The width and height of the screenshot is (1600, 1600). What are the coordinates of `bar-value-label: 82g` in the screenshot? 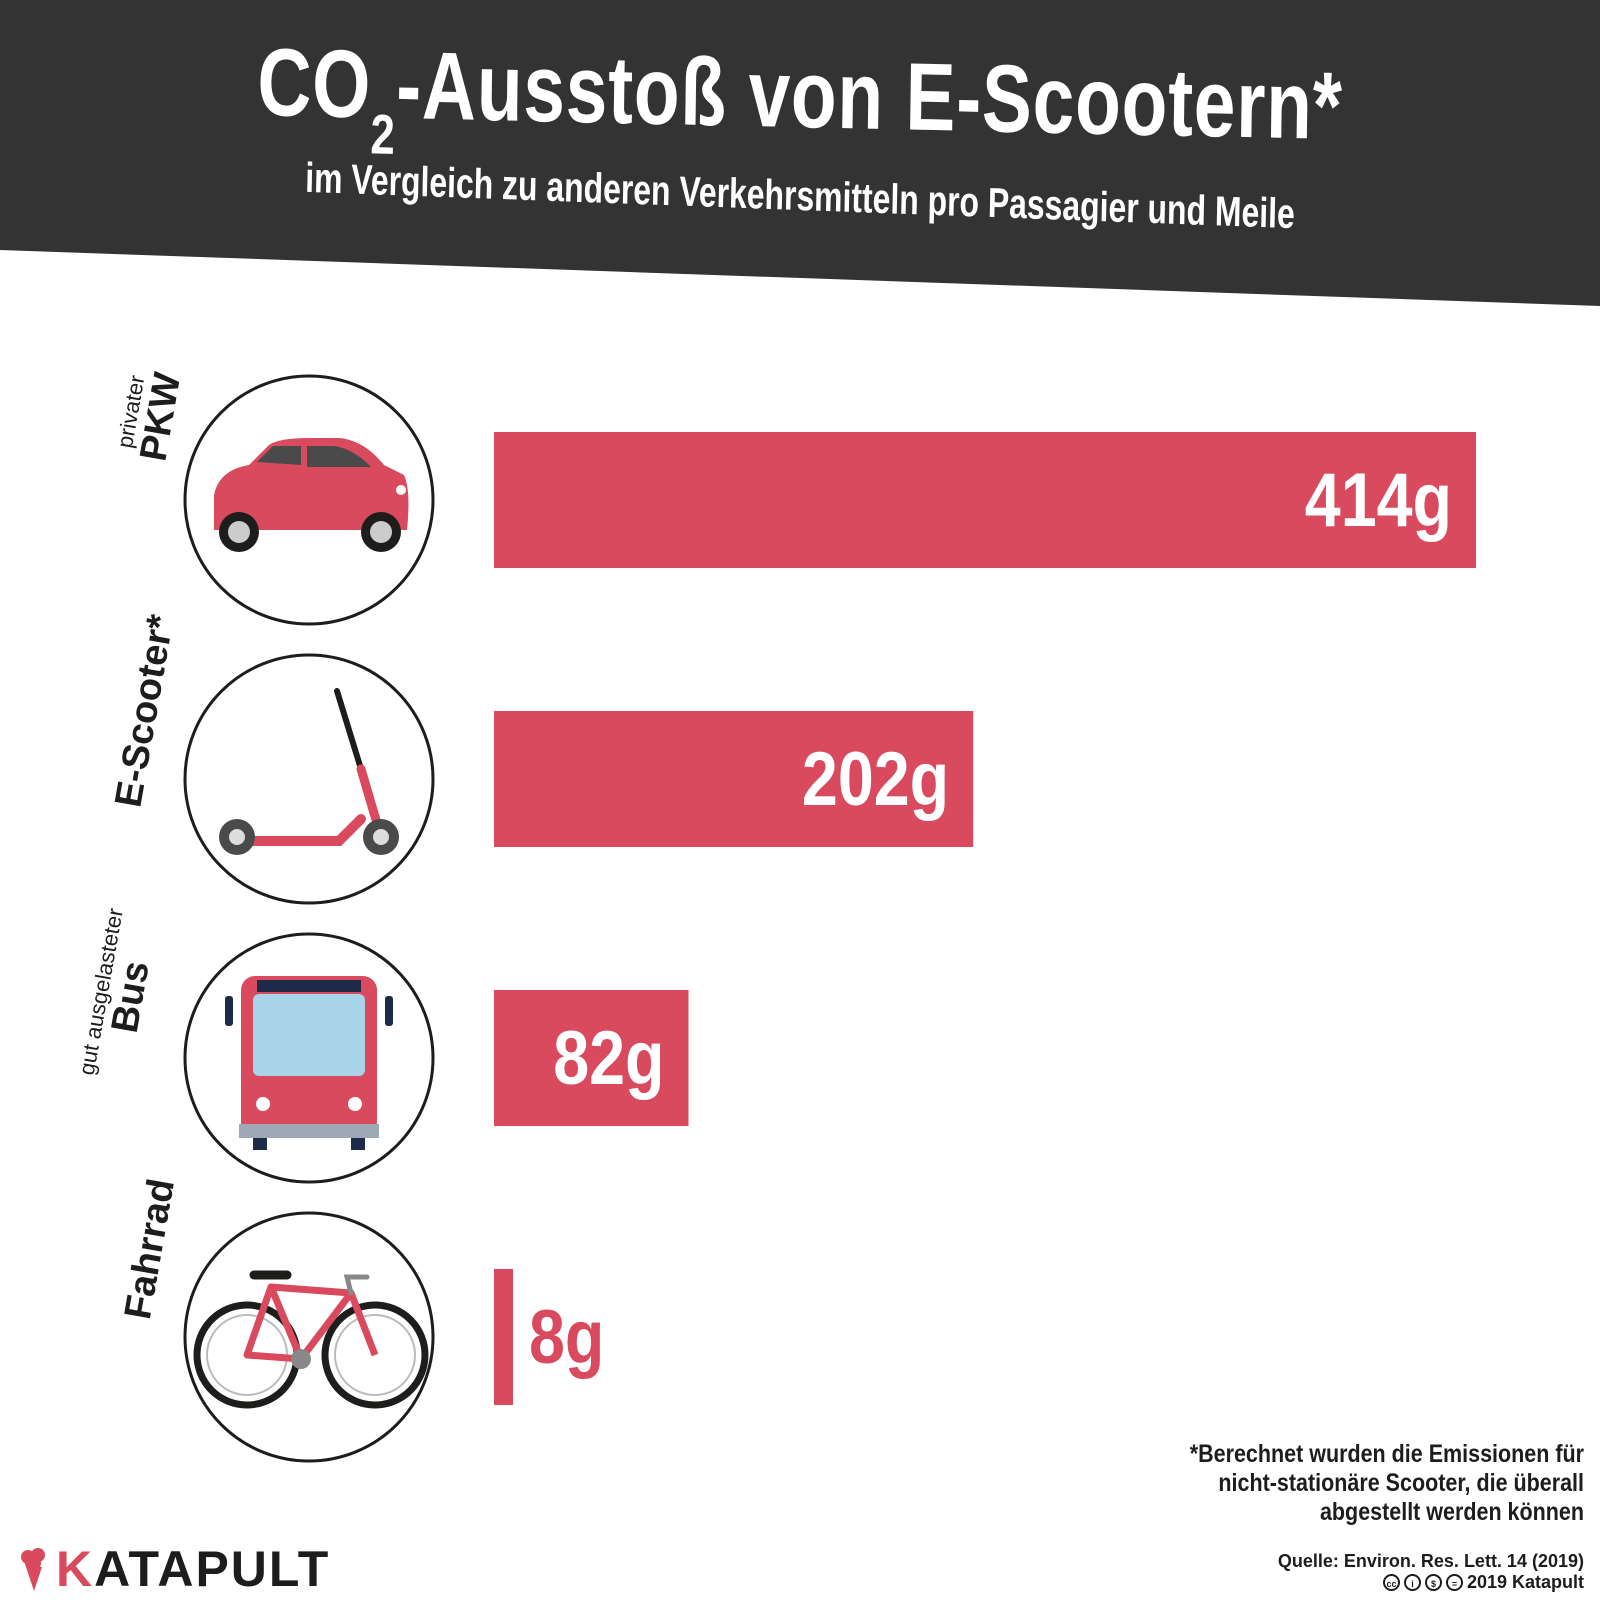 It's located at (608, 1057).